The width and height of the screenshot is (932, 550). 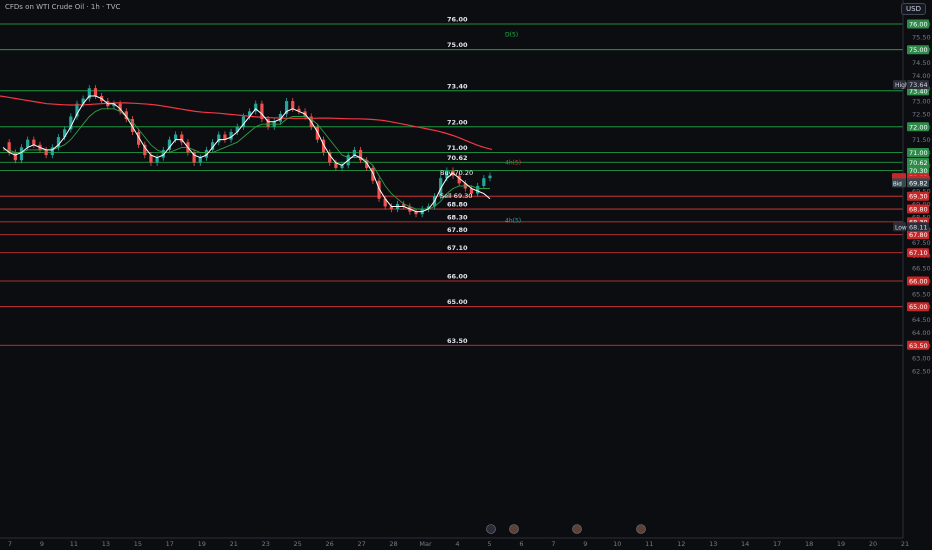 I want to click on ma-slow-line, so click(x=246, y=122).